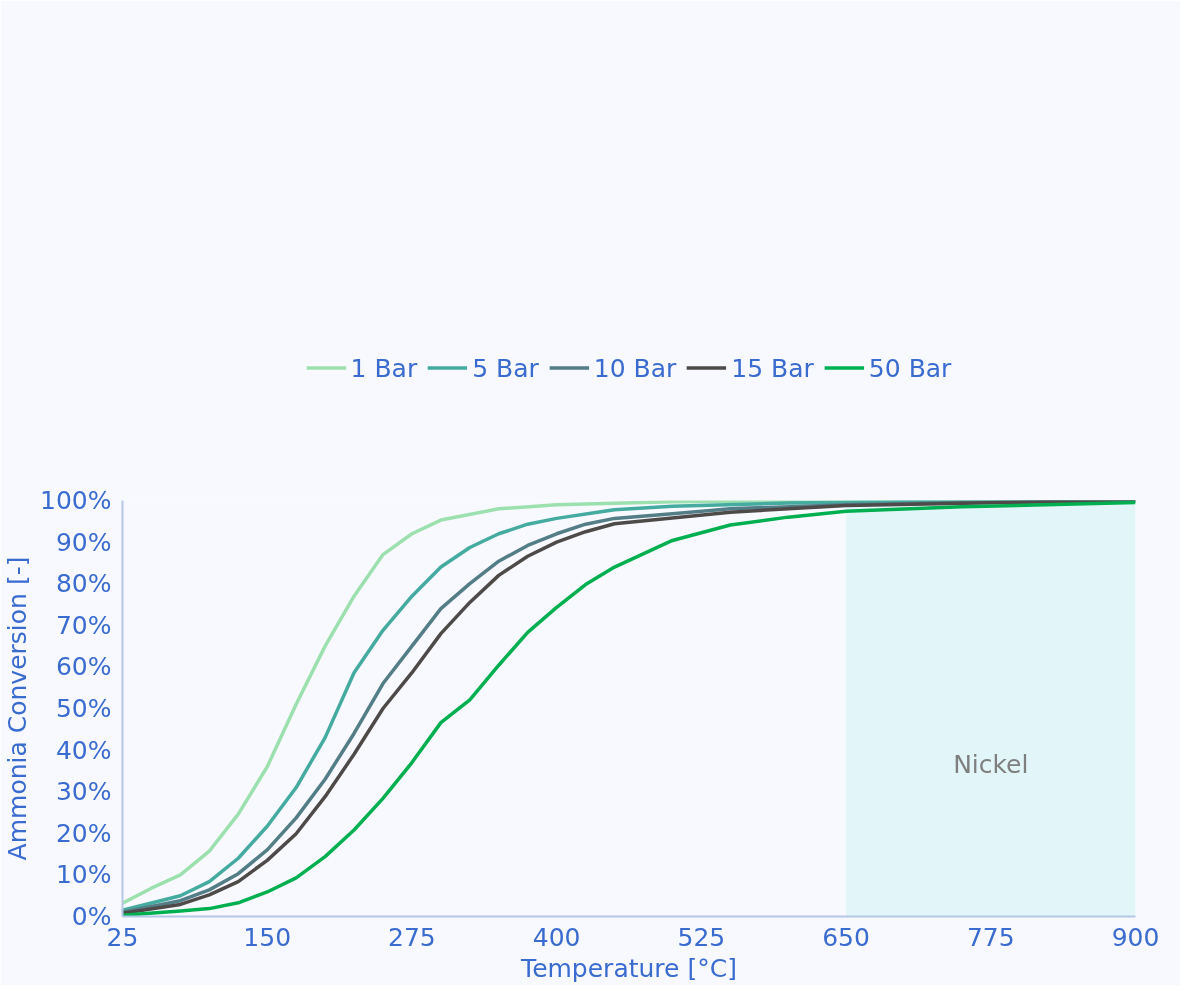 This screenshot has height=991, width=1186. What do you see at coordinates (846, 937) in the screenshot?
I see `x-tick-label: 650` at bounding box center [846, 937].